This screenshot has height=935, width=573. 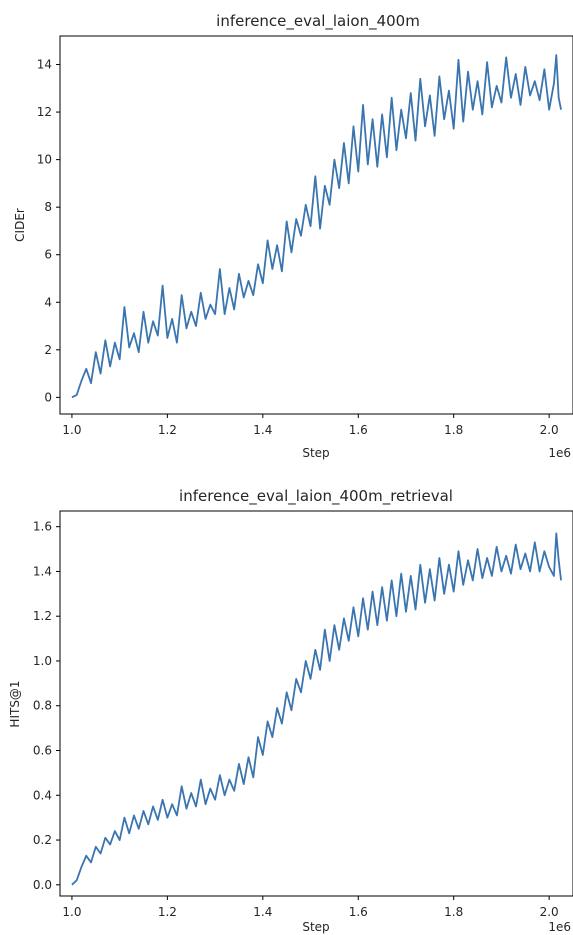 What do you see at coordinates (42, 795) in the screenshot?
I see `y-tick-label: 0.4` at bounding box center [42, 795].